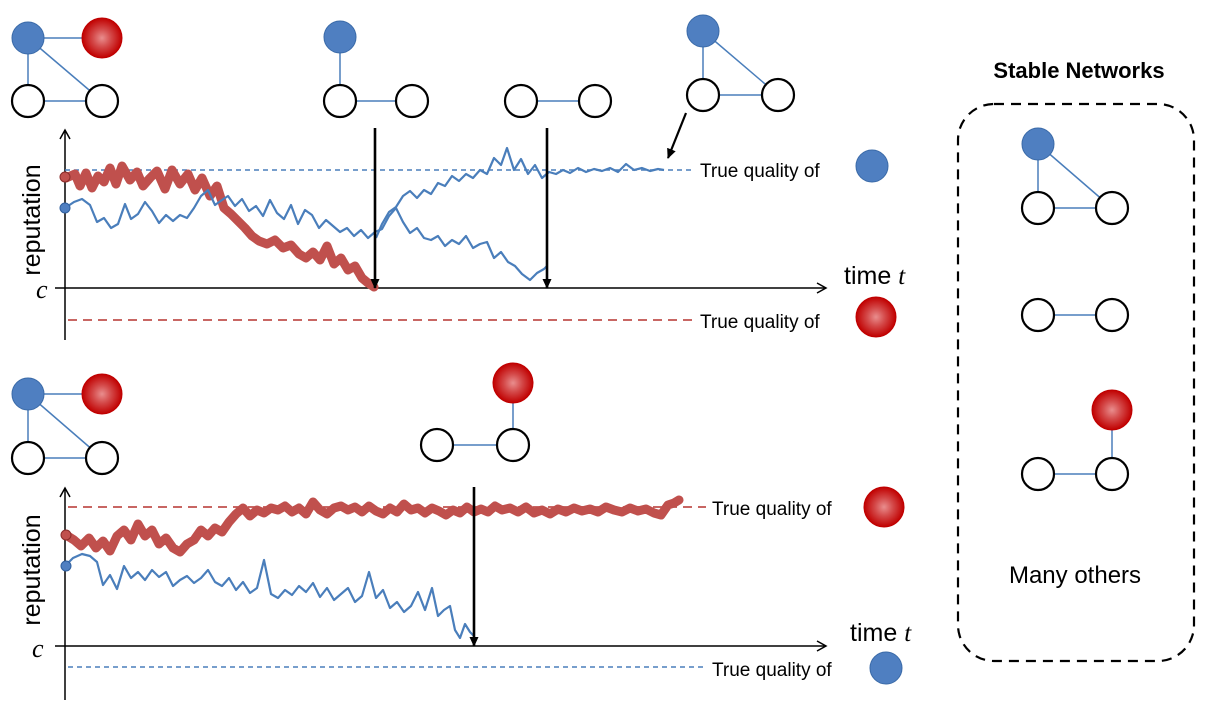  What do you see at coordinates (772, 670) in the screenshot?
I see `bottom-quality-low-label: True quality of` at bounding box center [772, 670].